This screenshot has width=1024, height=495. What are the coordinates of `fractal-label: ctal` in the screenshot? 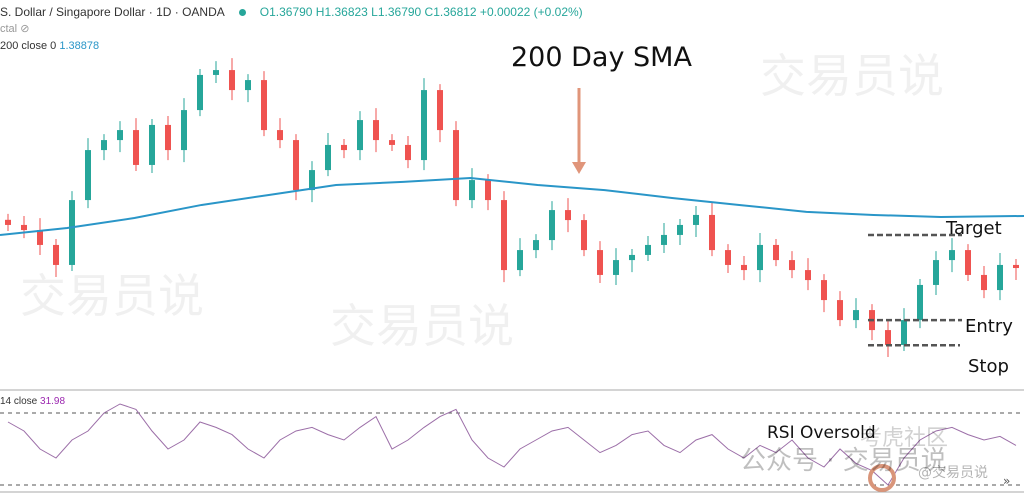 It's located at (9, 29).